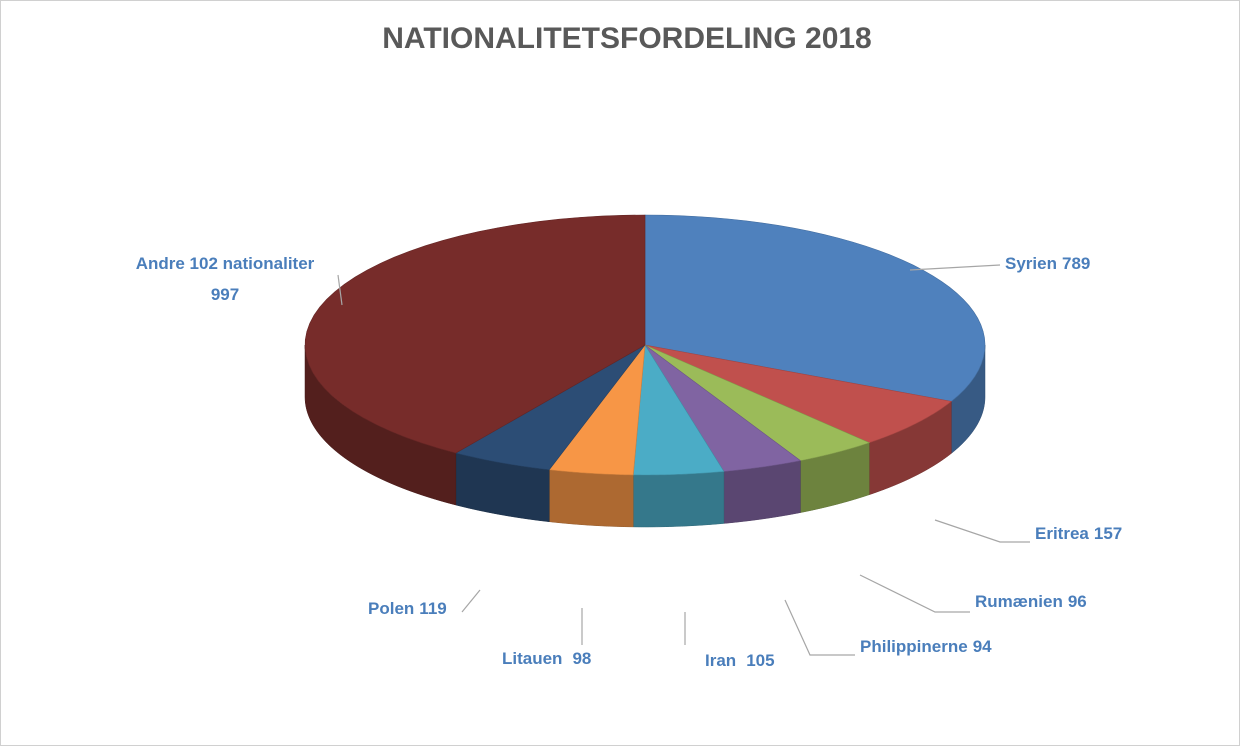  I want to click on category-label: Rumænien, so click(1019, 601).